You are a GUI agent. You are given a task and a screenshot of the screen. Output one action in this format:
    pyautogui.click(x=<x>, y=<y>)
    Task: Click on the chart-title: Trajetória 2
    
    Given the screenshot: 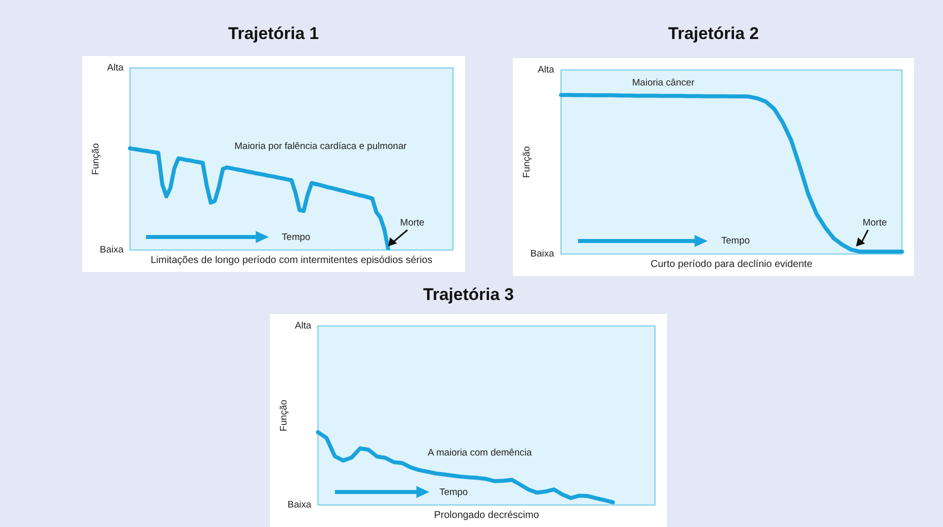 What is the action you would take?
    pyautogui.click(x=713, y=34)
    